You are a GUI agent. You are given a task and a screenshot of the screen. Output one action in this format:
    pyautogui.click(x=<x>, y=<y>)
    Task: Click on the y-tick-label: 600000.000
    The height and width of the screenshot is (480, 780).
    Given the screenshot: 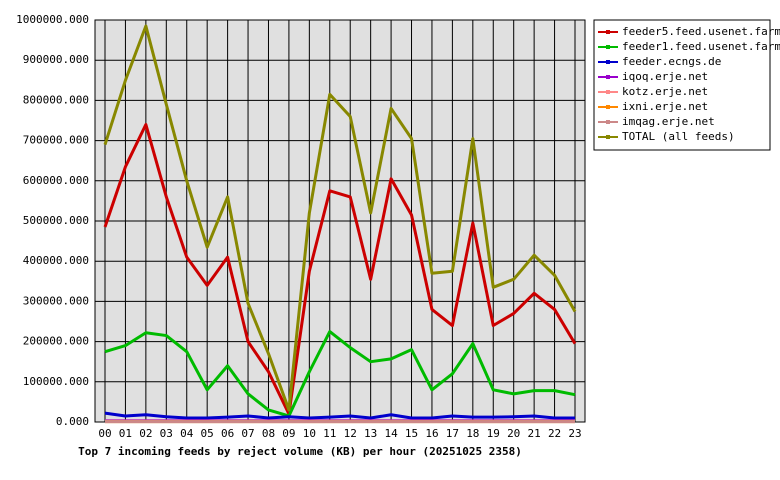 What is the action you would take?
    pyautogui.click(x=56, y=180)
    